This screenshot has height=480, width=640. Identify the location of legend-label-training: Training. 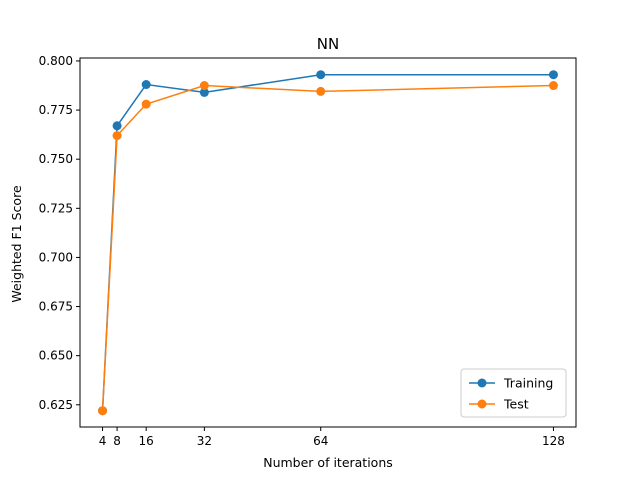
(528, 383).